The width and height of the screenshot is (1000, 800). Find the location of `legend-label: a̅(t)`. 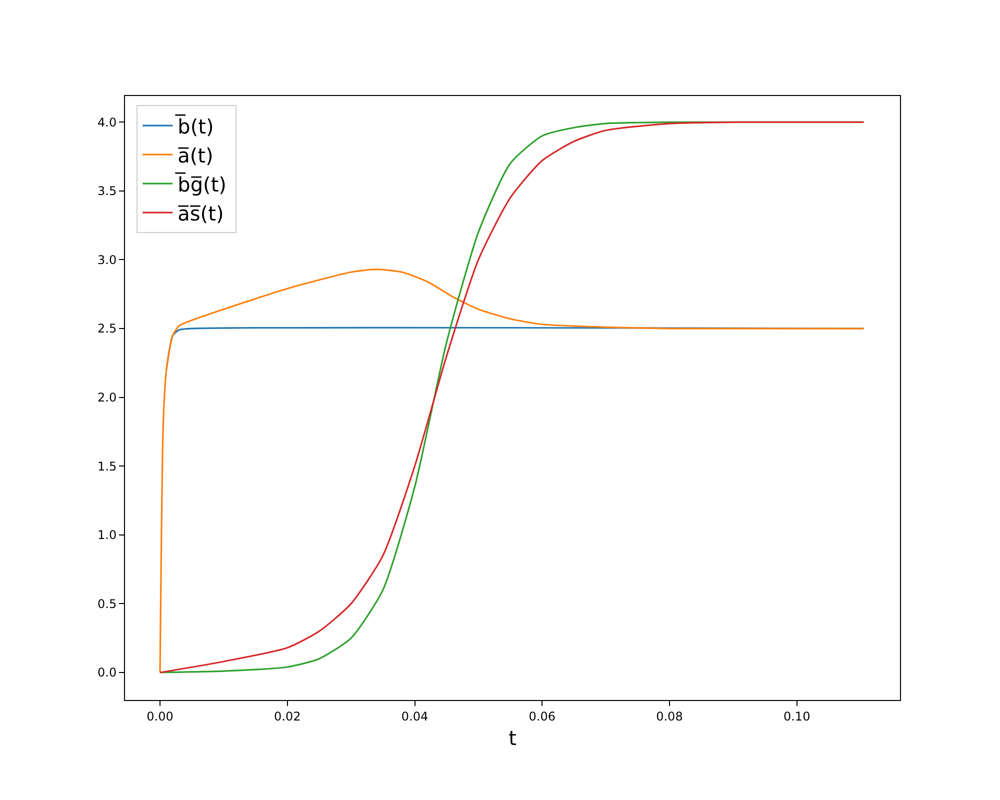

legend-label: a̅(t) is located at coordinates (195, 155).